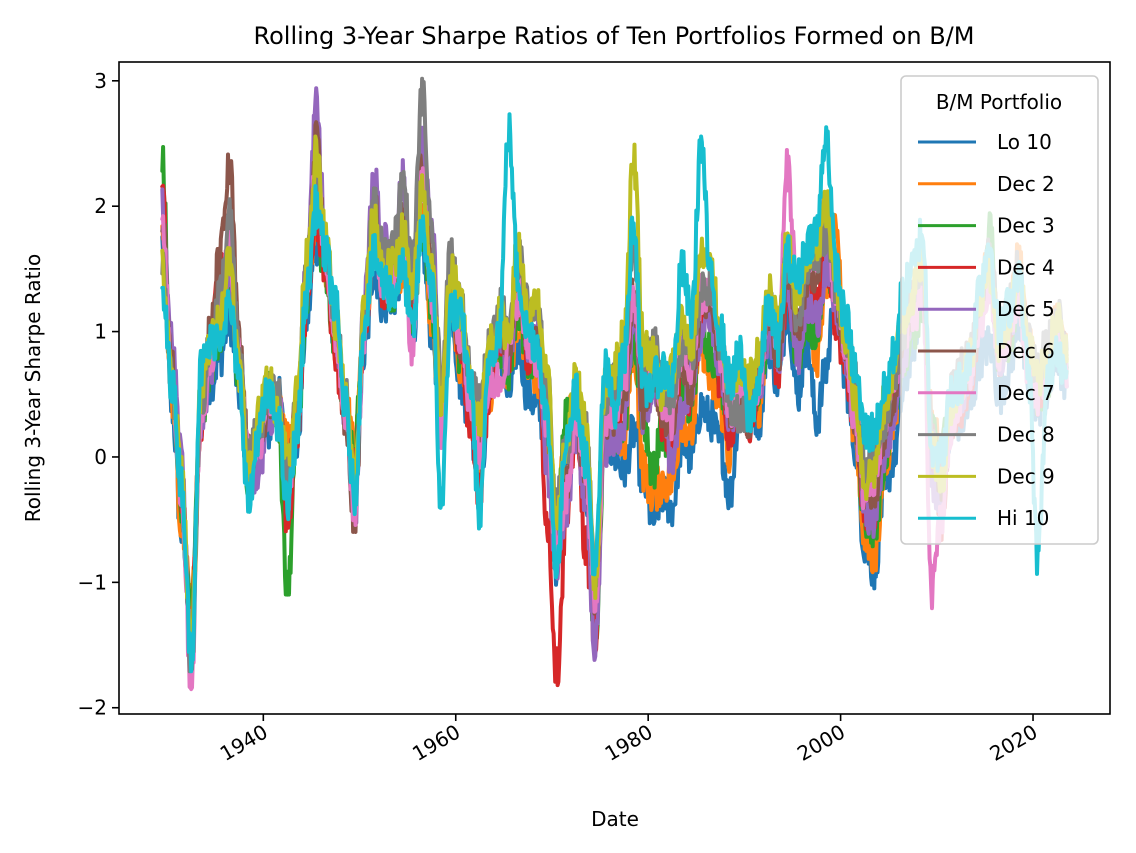  Describe the element at coordinates (1026, 267) in the screenshot. I see `legend-label: Dec 4` at that location.